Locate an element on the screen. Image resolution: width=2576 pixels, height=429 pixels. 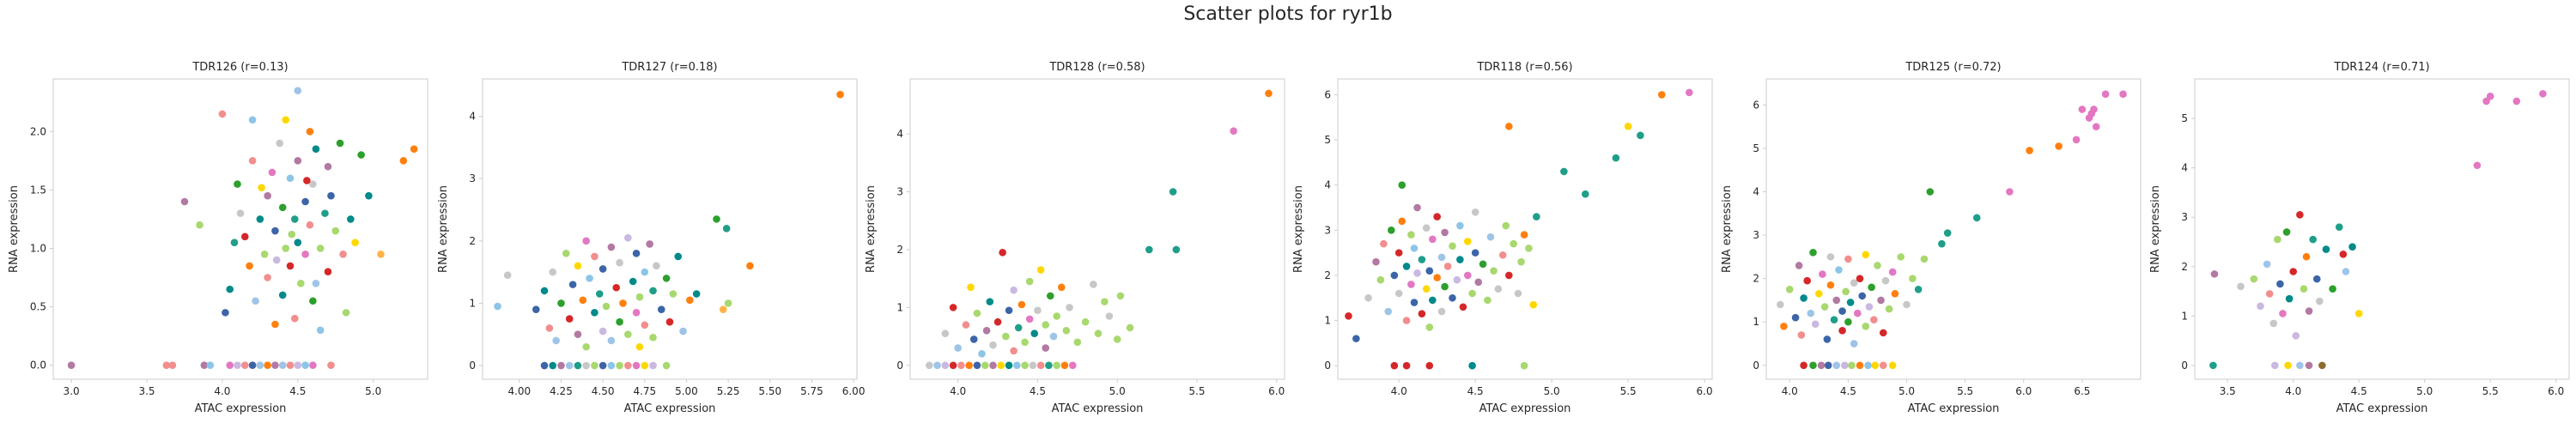
x-tick-label: 4.50 is located at coordinates (603, 391).